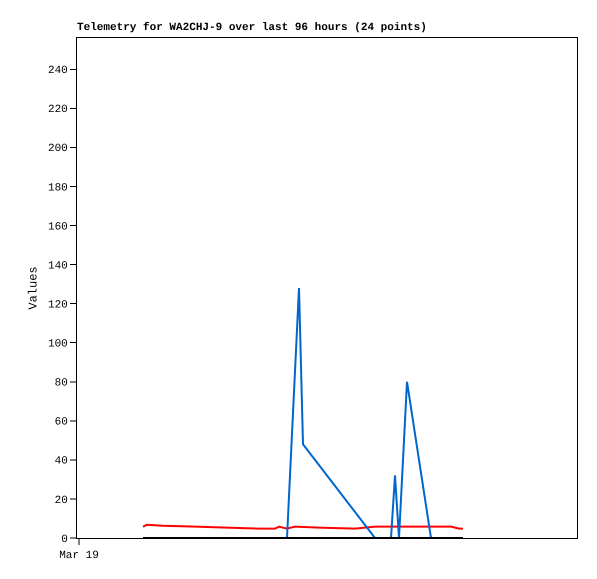 This screenshot has height=579, width=597. I want to click on y-tick-label: 200, so click(58, 149).